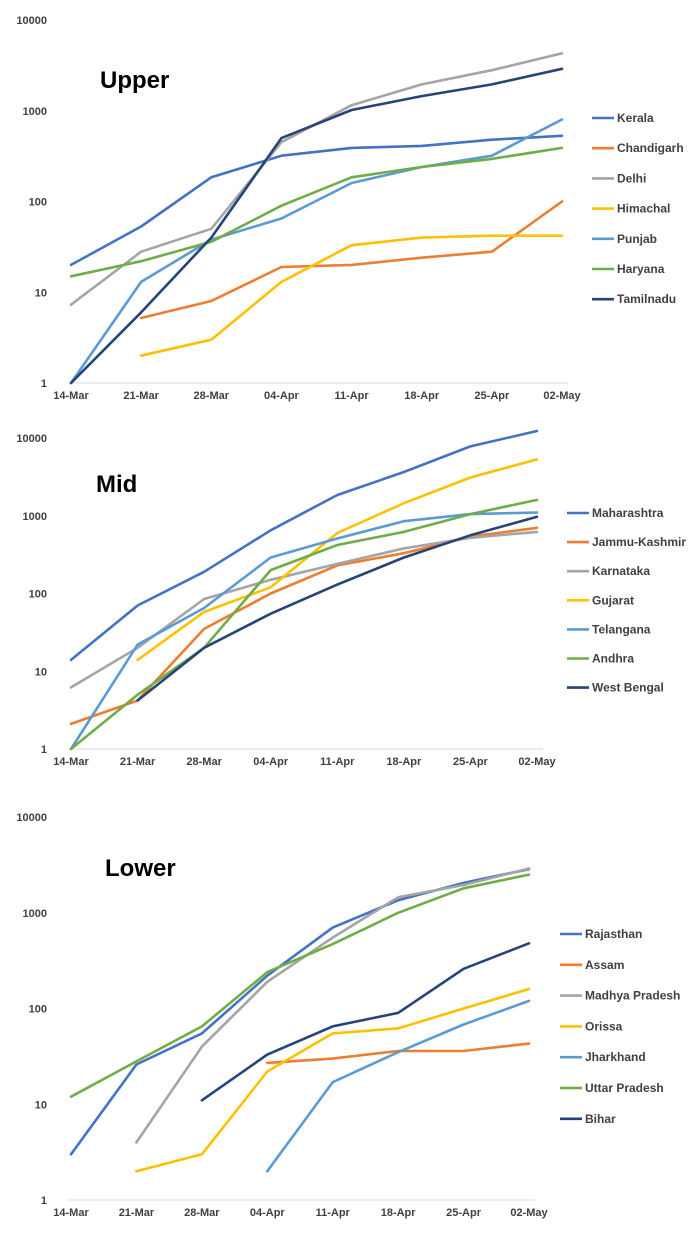 The height and width of the screenshot is (1240, 696). I want to click on chart-title: Upper, so click(134, 80).